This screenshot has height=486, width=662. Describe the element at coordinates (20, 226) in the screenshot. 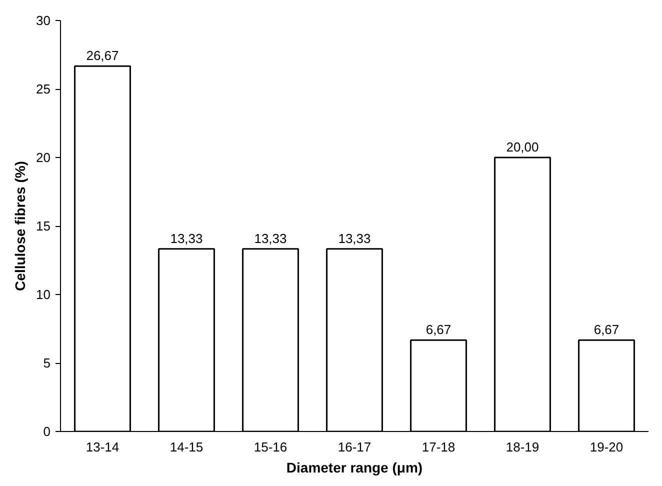

I see `y-axis-title: Cellulose fibres (%)` at that location.